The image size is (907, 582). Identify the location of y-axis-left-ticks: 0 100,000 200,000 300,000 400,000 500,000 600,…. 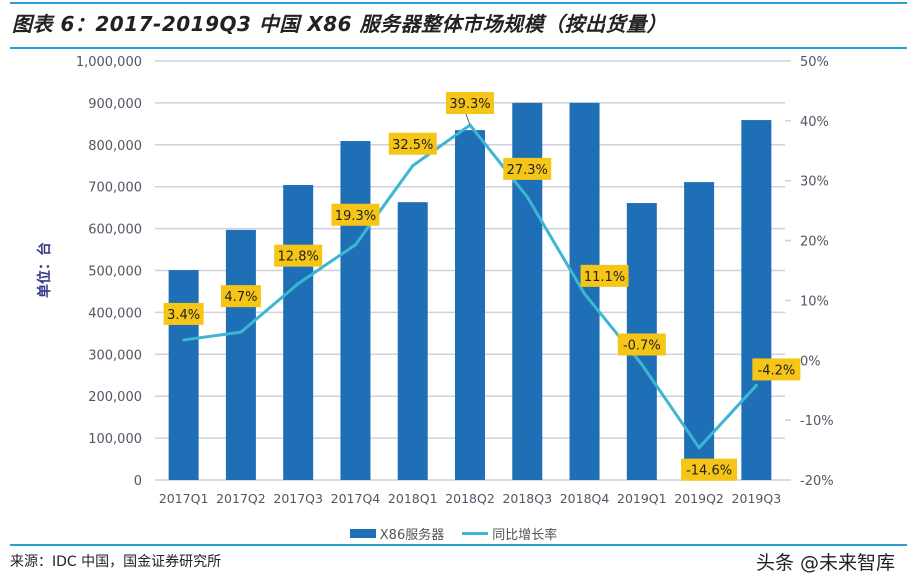
(109, 272).